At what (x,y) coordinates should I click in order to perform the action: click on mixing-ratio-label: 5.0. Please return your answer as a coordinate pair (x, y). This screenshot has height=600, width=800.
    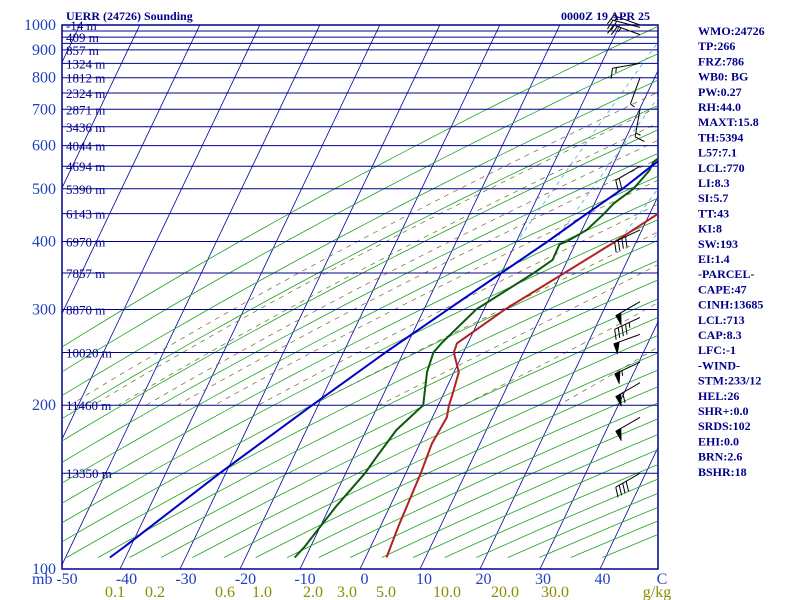
    Looking at the image, I should click on (386, 592).